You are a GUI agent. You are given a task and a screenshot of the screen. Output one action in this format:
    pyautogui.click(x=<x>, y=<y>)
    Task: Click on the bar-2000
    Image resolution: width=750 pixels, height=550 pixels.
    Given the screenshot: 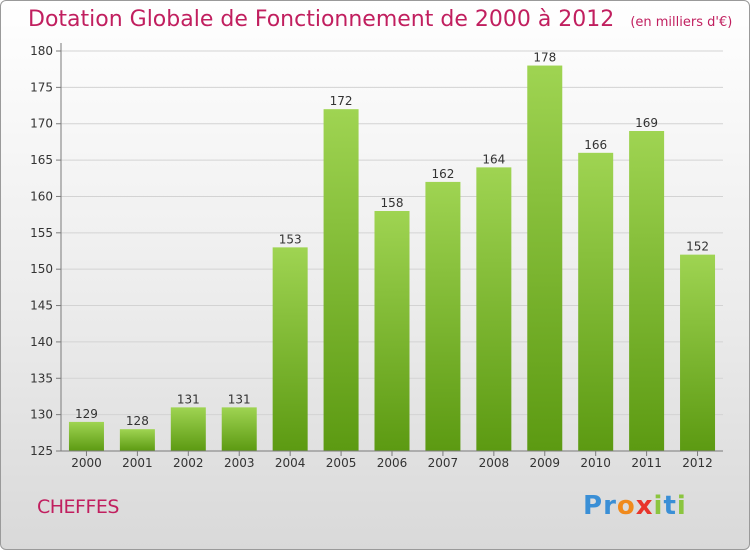 What is the action you would take?
    pyautogui.click(x=86, y=436)
    